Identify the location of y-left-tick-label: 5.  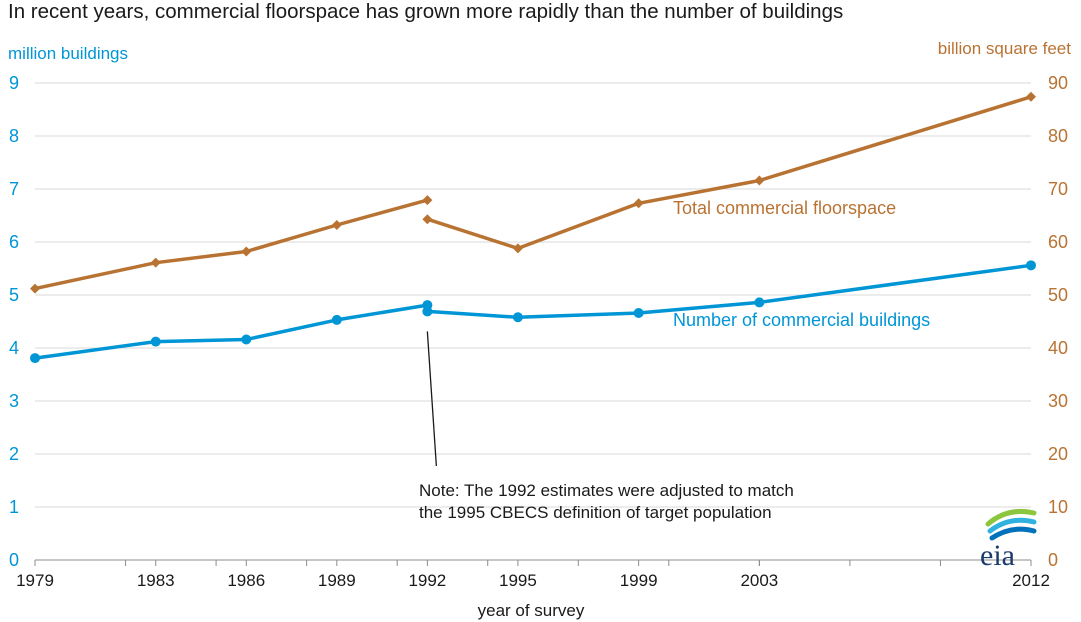
(14, 295).